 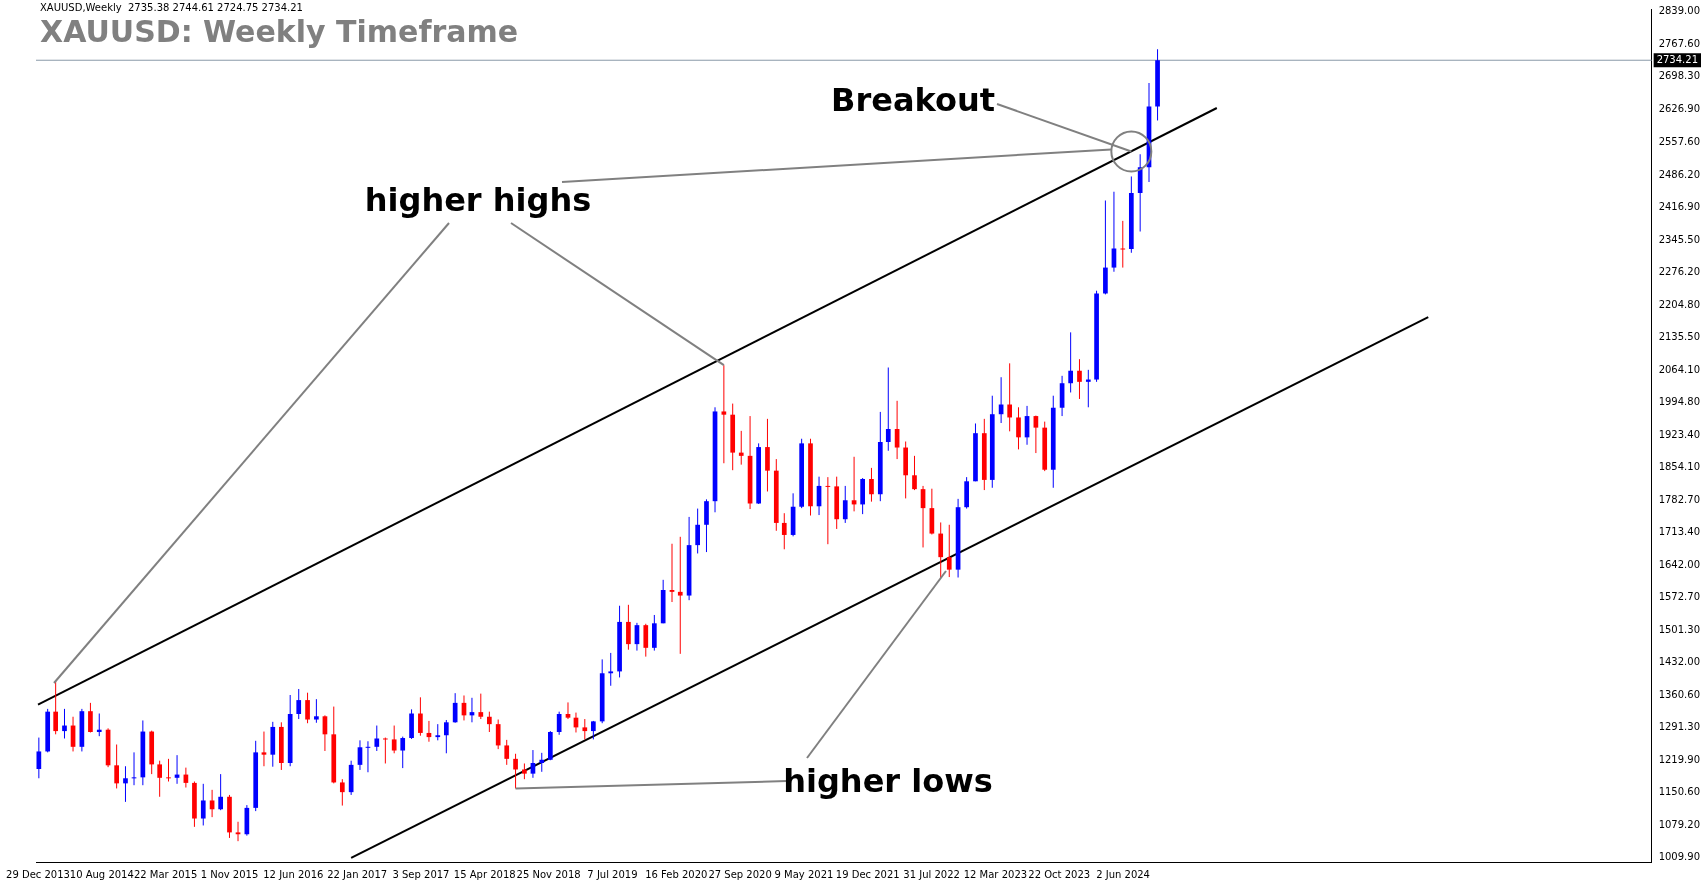 I want to click on y-tick-label: 1923.40, so click(x=1679, y=434).